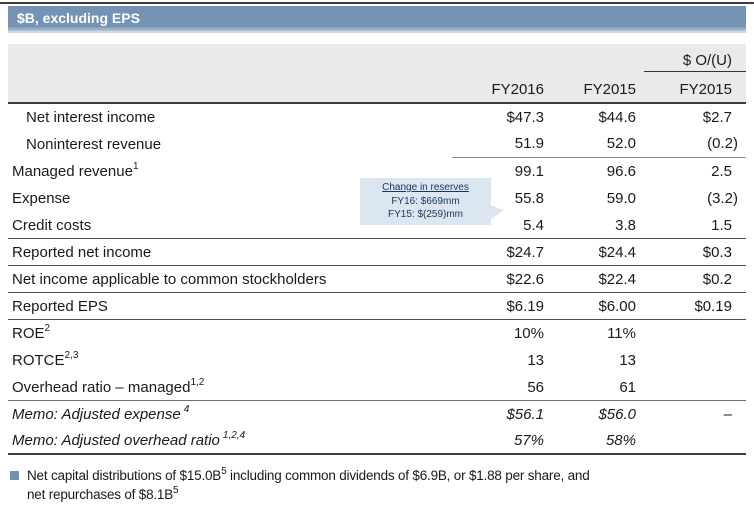 Image resolution: width=754 pixels, height=511 pixels. Describe the element at coordinates (377, 252) in the screenshot. I see `table-row-reported-net-income: Reported net income $24.7 $24.4 $0.3` at that location.